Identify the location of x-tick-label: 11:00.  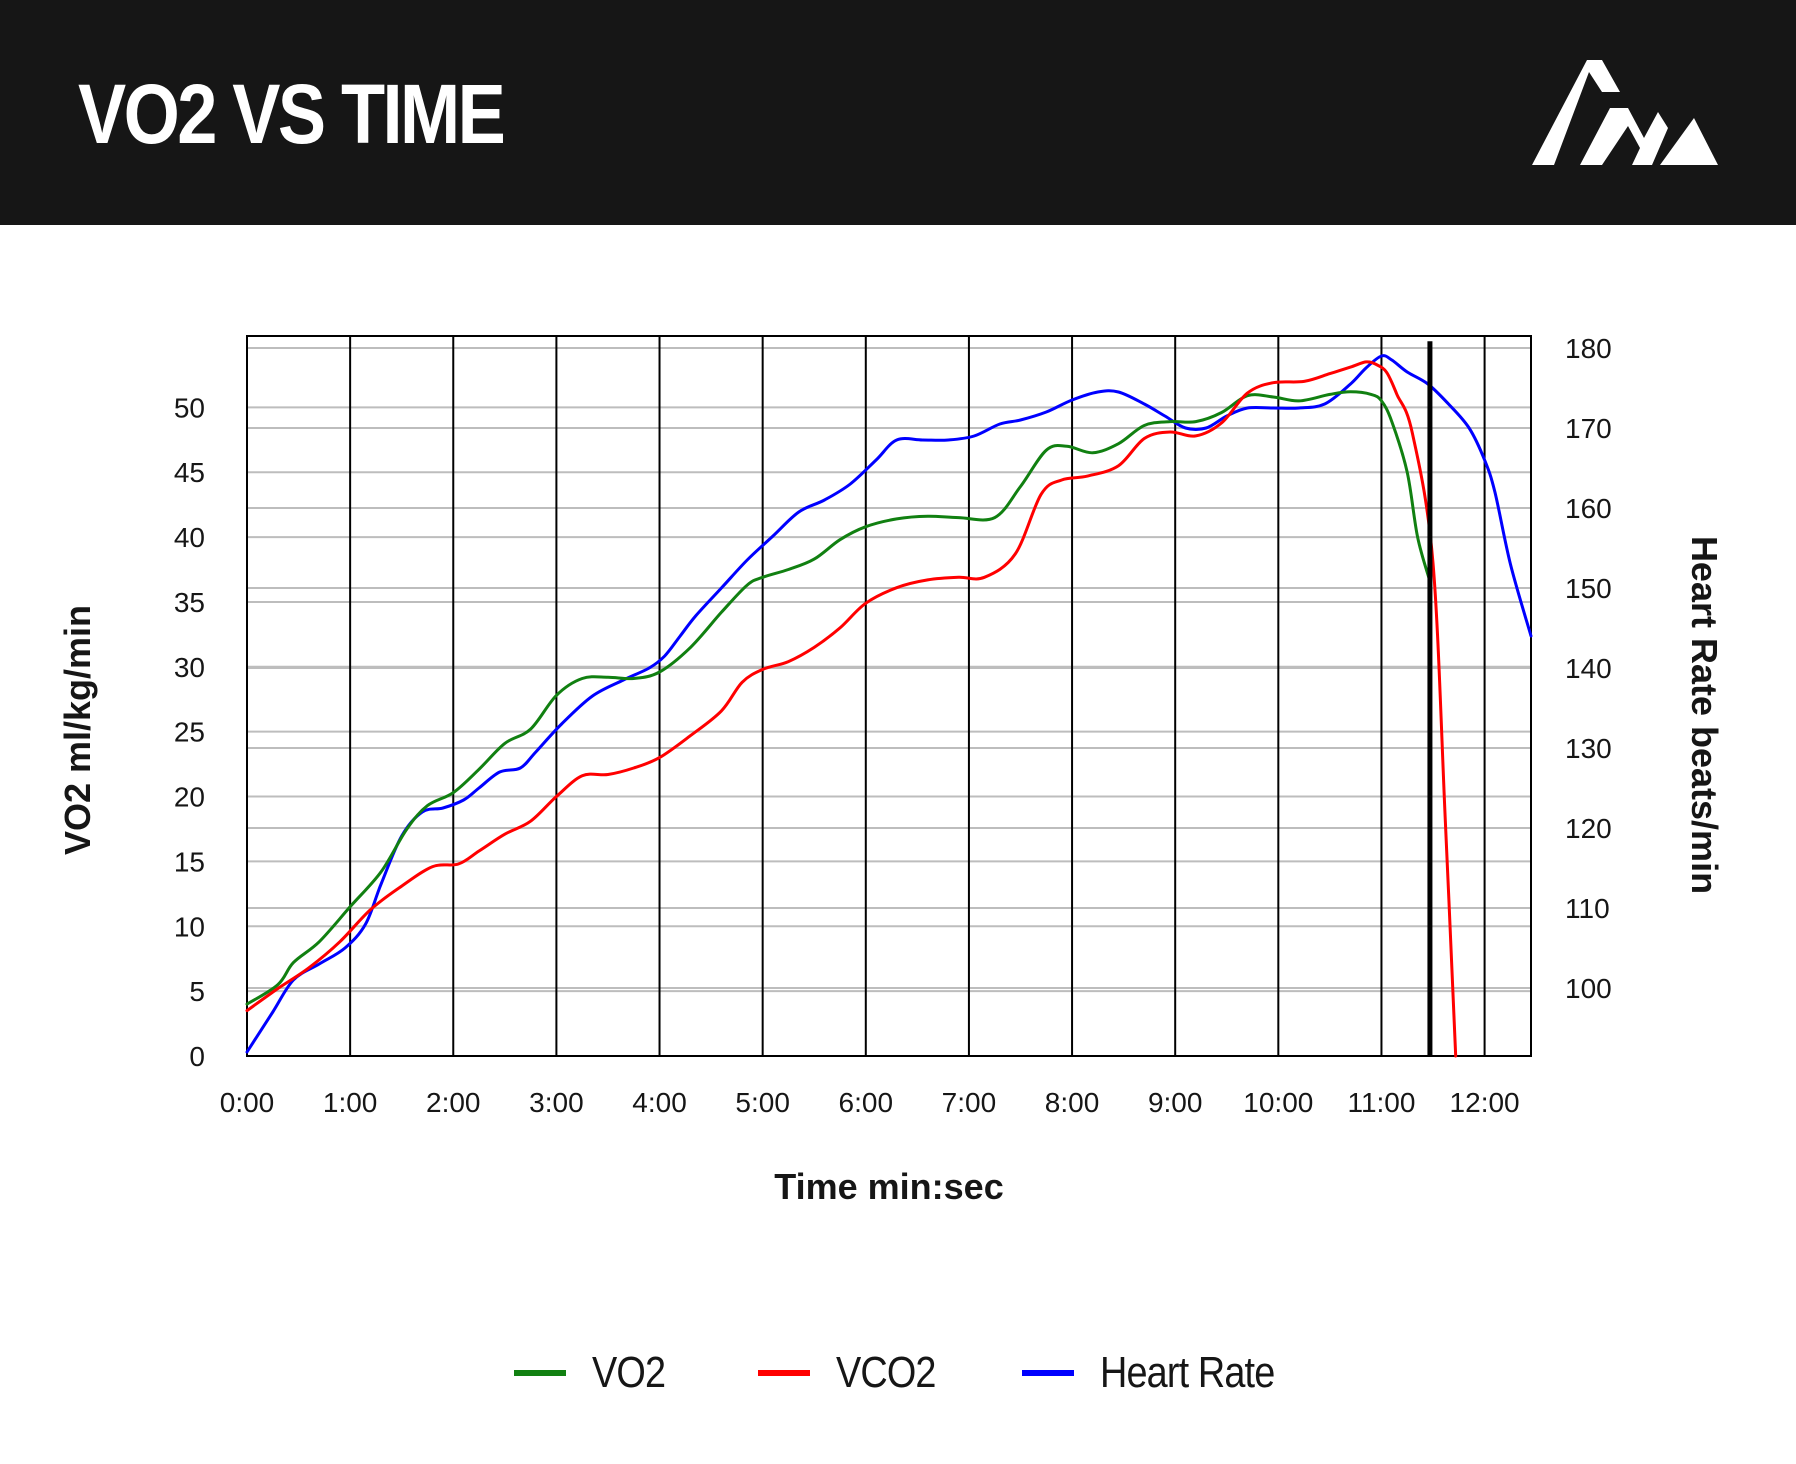
(1381, 1102).